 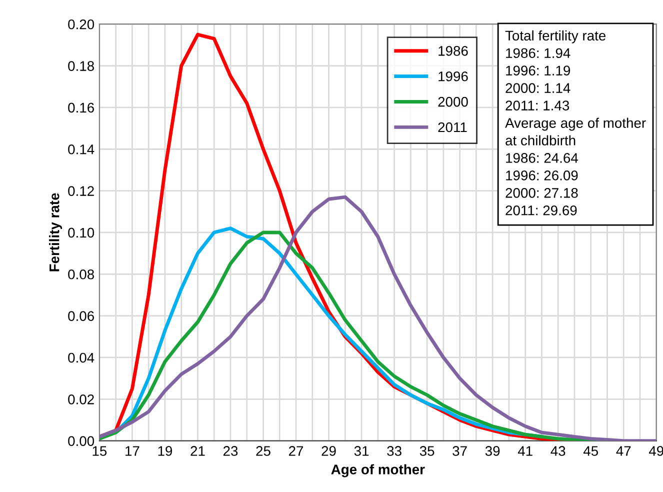 What do you see at coordinates (81, 357) in the screenshot?
I see `y-tick-label: 0.04` at bounding box center [81, 357].